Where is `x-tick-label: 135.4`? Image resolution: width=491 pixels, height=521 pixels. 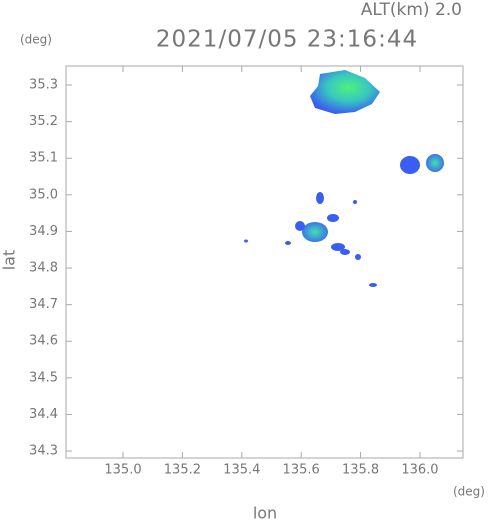 x-tick-label: 135.4 is located at coordinates (241, 470).